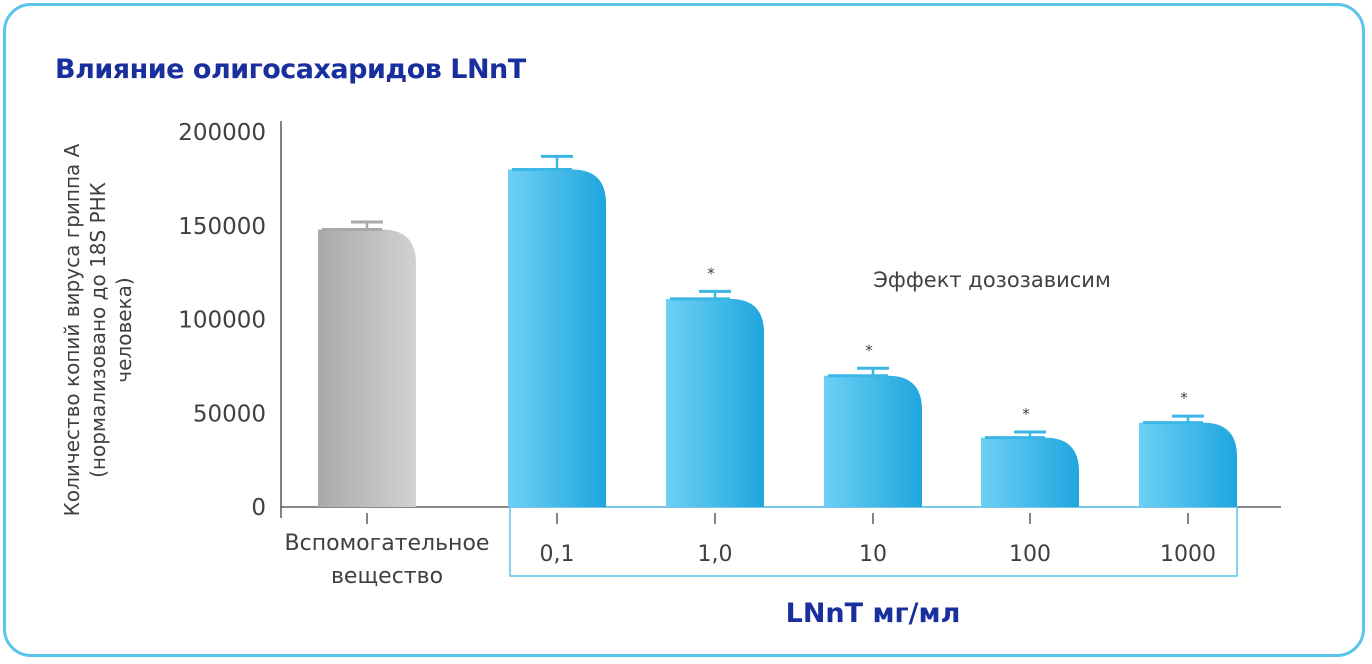  Describe the element at coordinates (290, 69) in the screenshot. I see `chart-title: Влияние олигосахаридов LNnT` at that location.